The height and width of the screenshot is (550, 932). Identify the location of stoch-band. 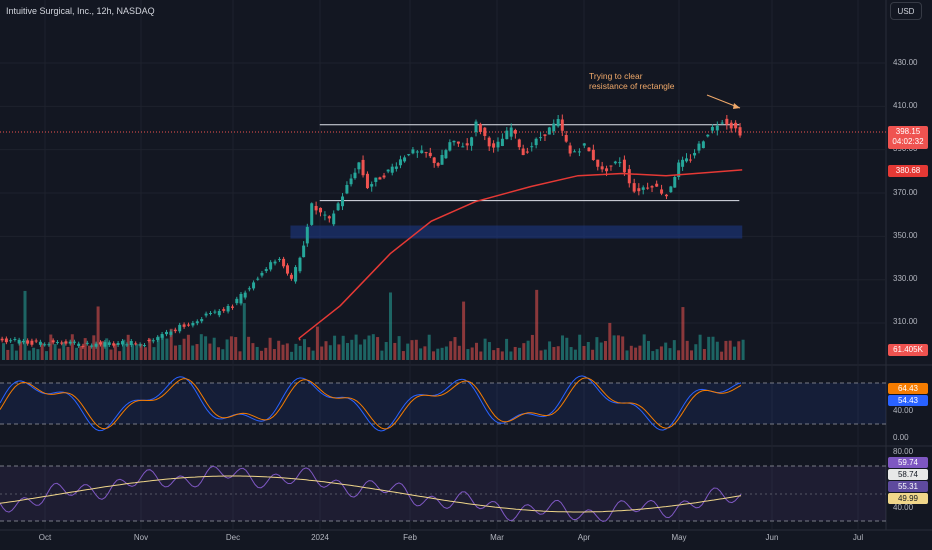
(443, 403).